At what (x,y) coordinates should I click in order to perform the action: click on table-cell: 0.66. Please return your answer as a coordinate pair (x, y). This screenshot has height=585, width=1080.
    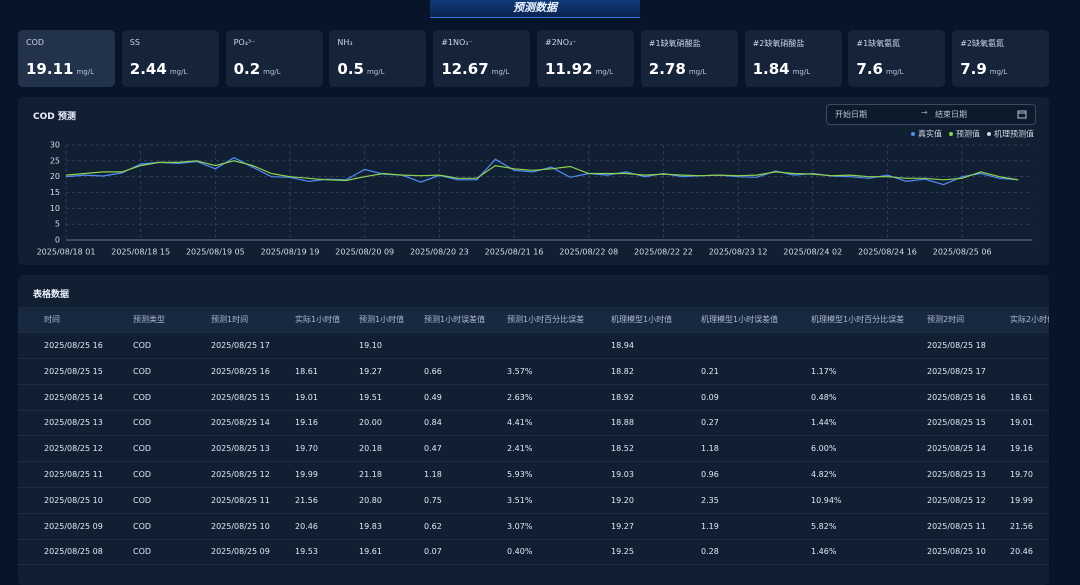
    Looking at the image, I should click on (433, 371).